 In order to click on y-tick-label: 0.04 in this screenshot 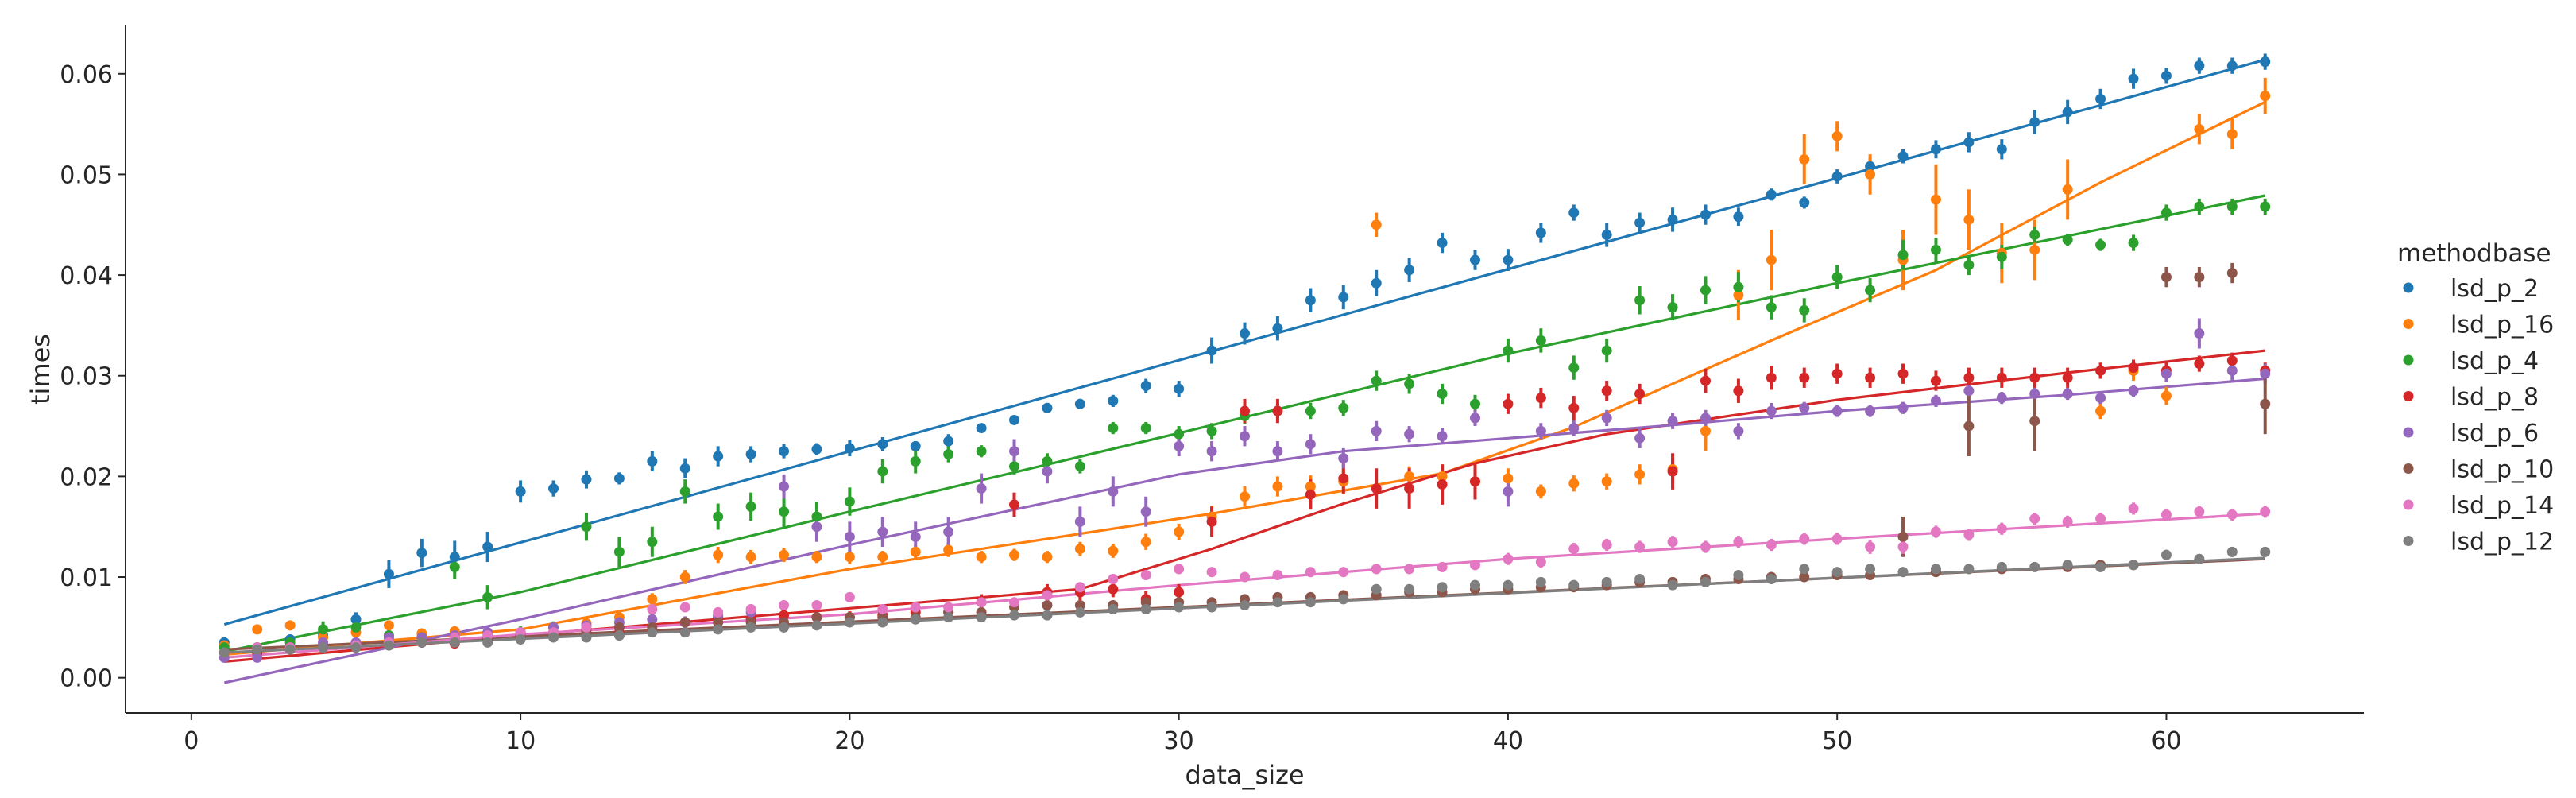, I will do `click(86, 276)`.